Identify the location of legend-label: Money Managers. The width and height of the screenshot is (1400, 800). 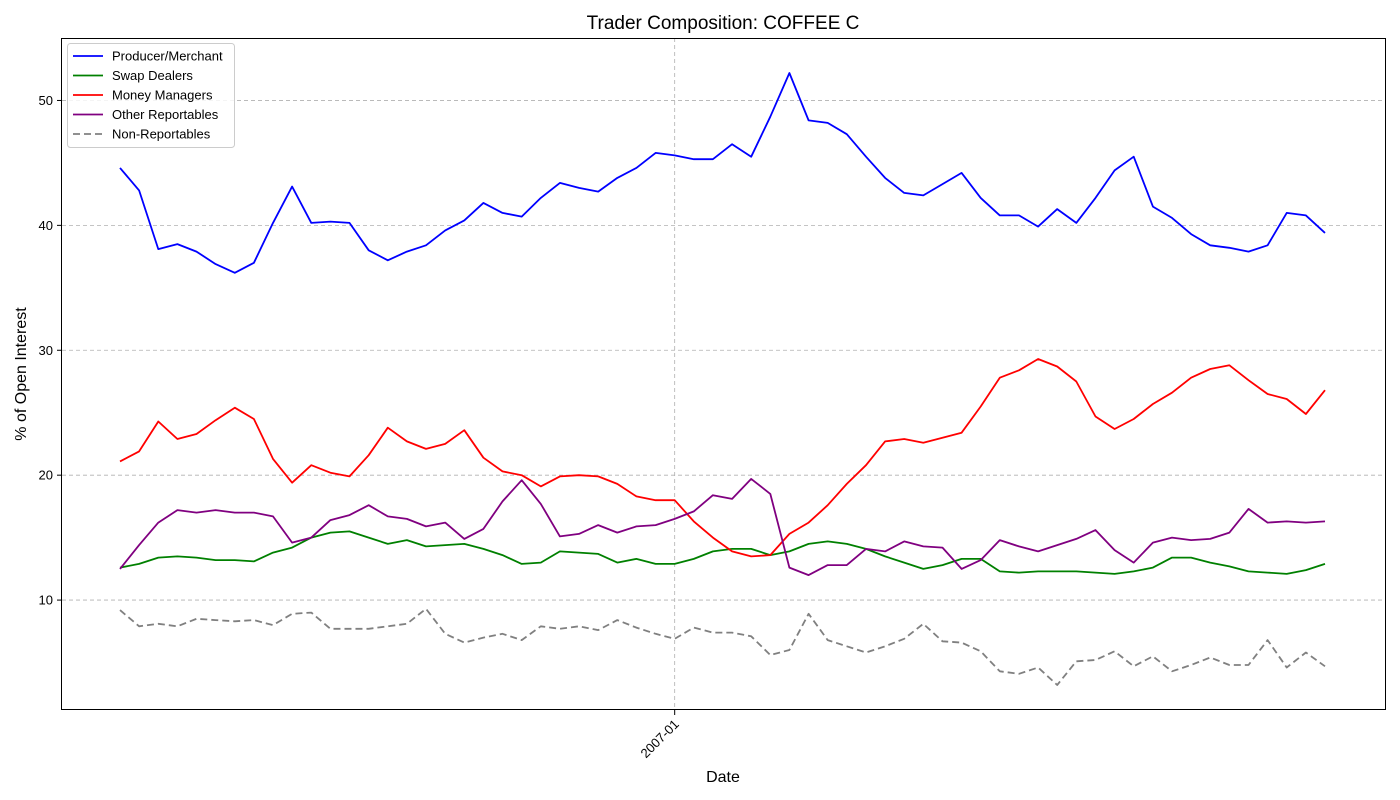
(162, 95).